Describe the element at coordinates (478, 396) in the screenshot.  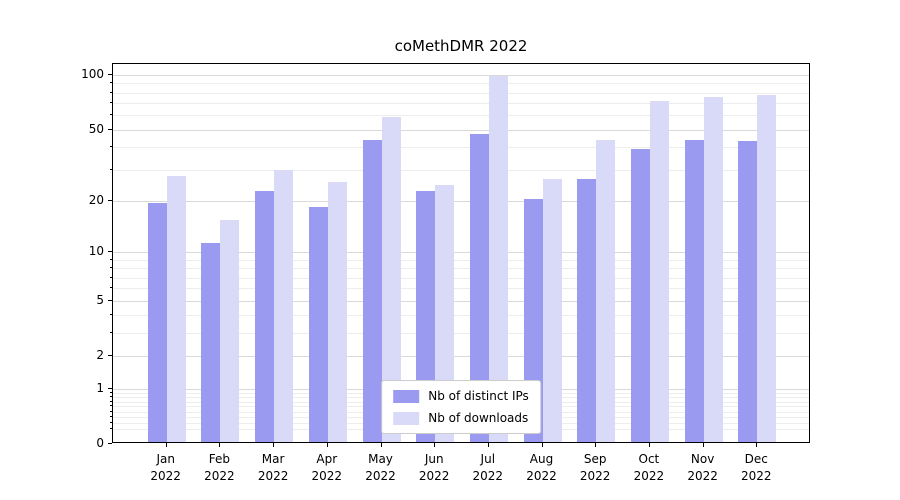
I see `legend-label-distinct-ips: Nb of distinct IPs` at that location.